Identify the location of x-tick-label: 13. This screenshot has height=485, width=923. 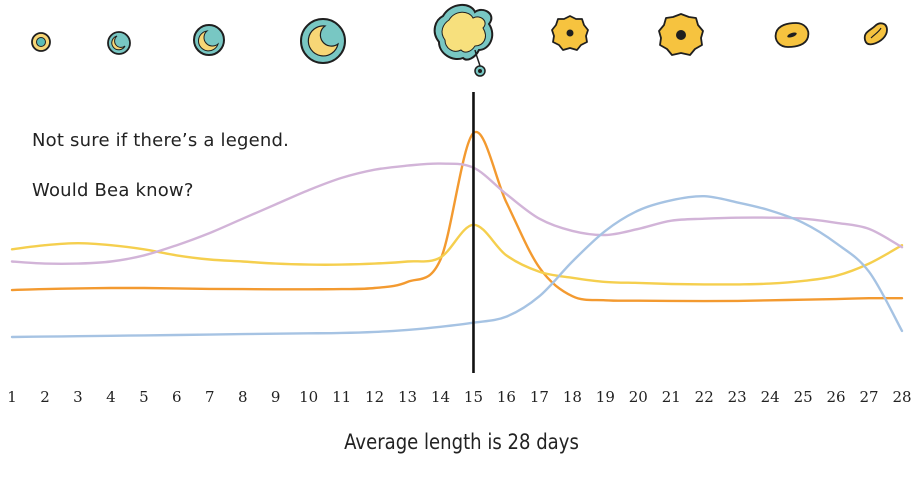
(407, 397).